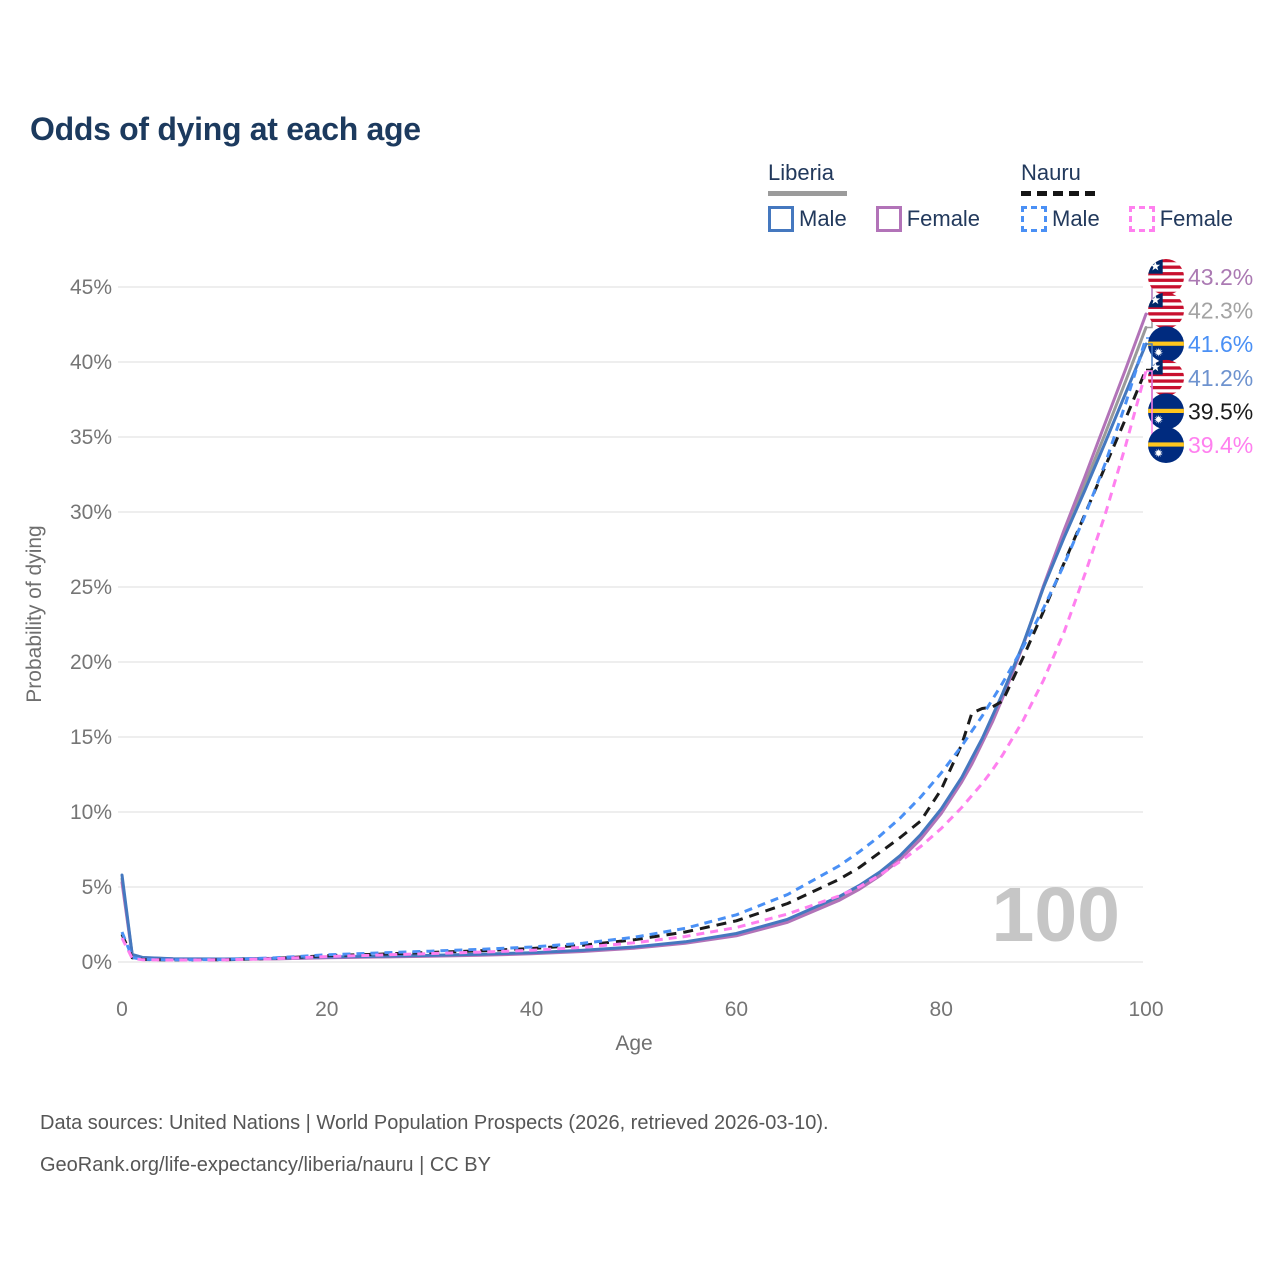 The width and height of the screenshot is (1280, 1280). Describe the element at coordinates (736, 1009) in the screenshot. I see `x-tick-label: 60` at that location.